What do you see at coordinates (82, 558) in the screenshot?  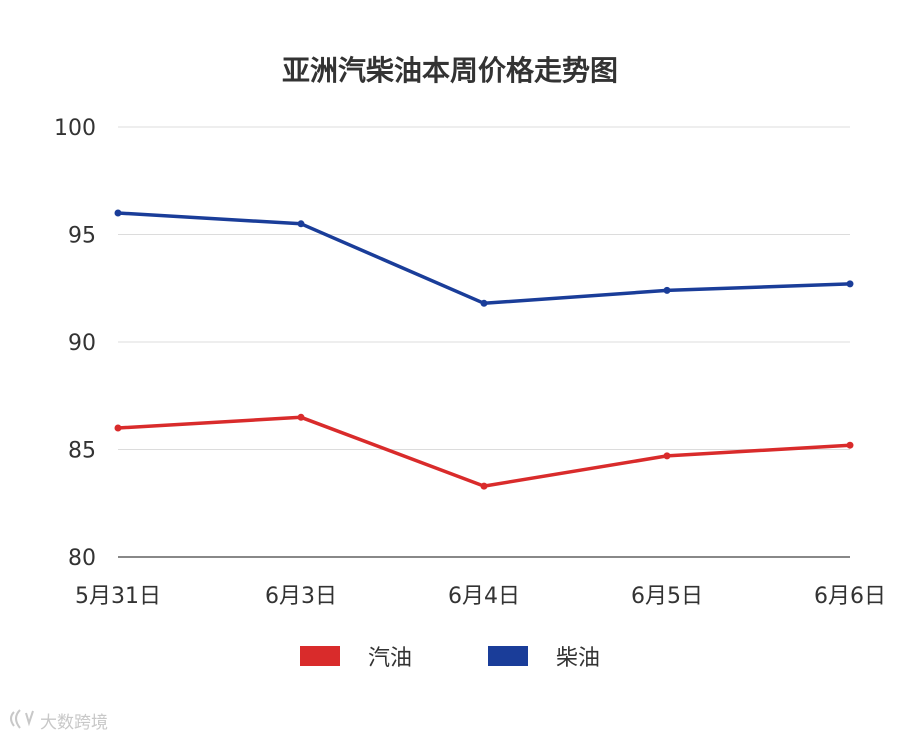 I see `y-tick-label: 80` at bounding box center [82, 558].